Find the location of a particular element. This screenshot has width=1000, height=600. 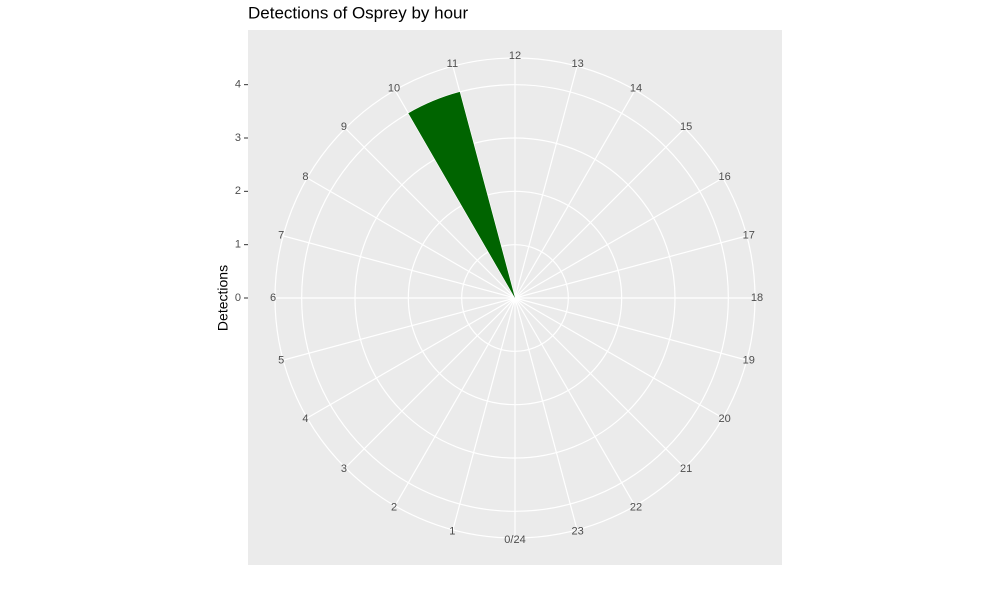

x-tick-label: 23 is located at coordinates (578, 532).